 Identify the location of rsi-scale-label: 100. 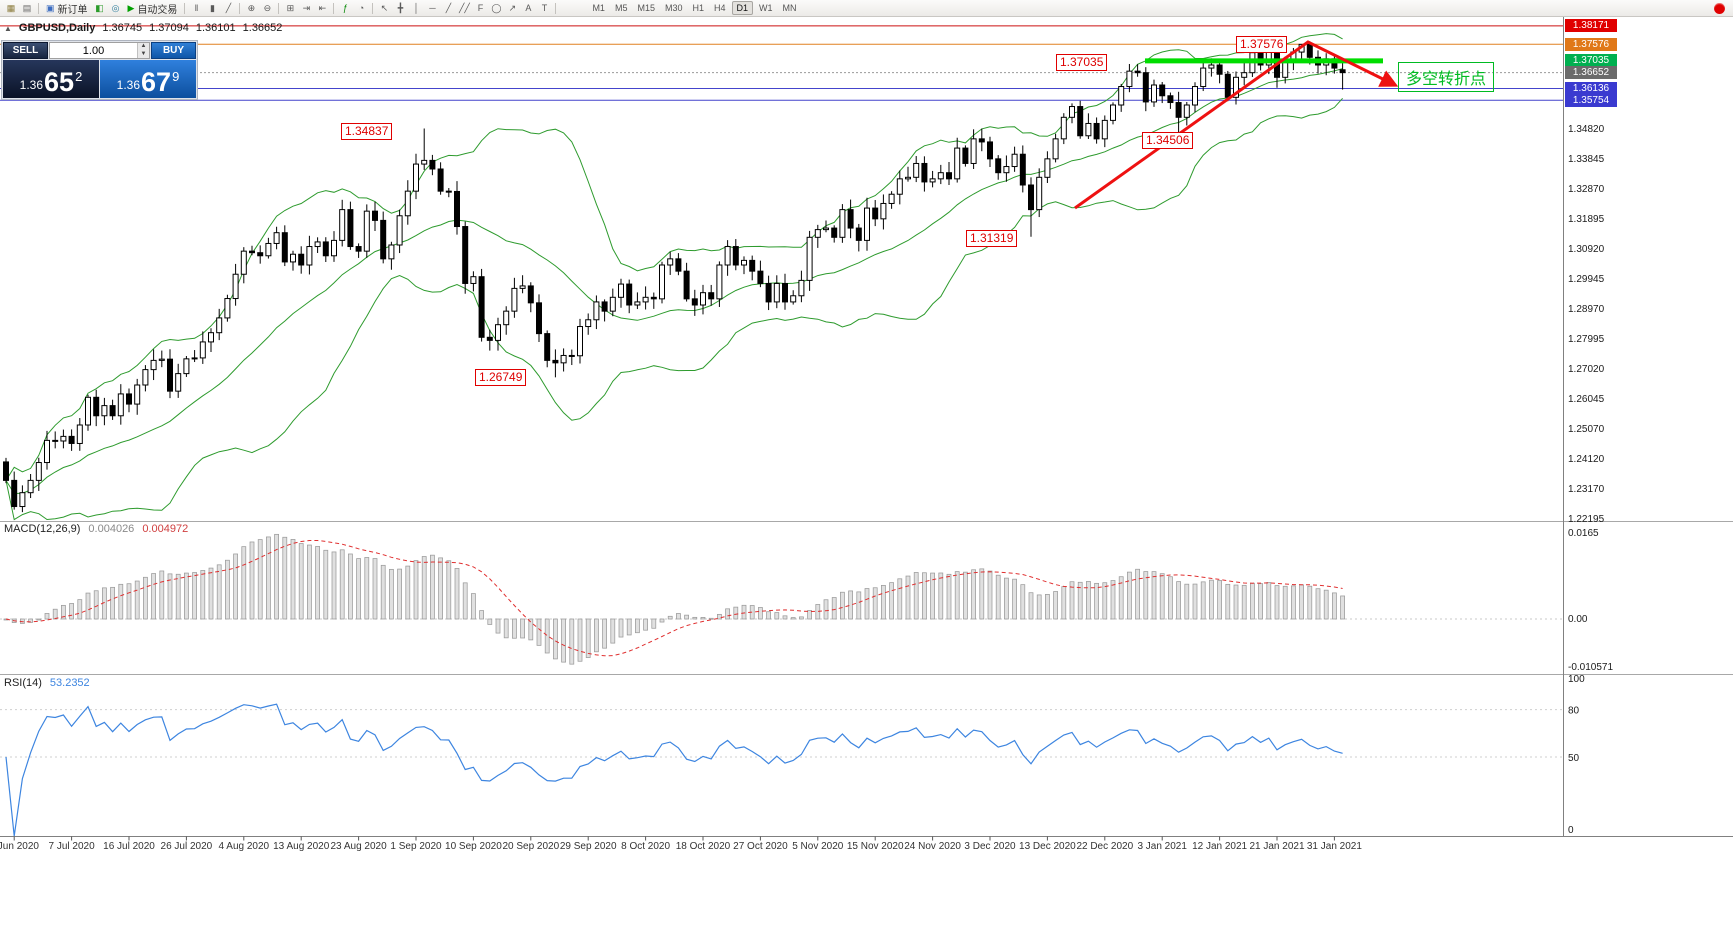
(1576, 679).